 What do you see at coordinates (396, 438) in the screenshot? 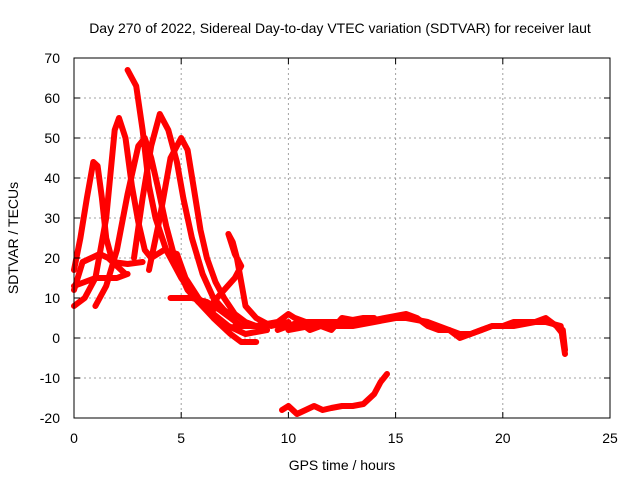
I see `x-tick-label: 15` at bounding box center [396, 438].